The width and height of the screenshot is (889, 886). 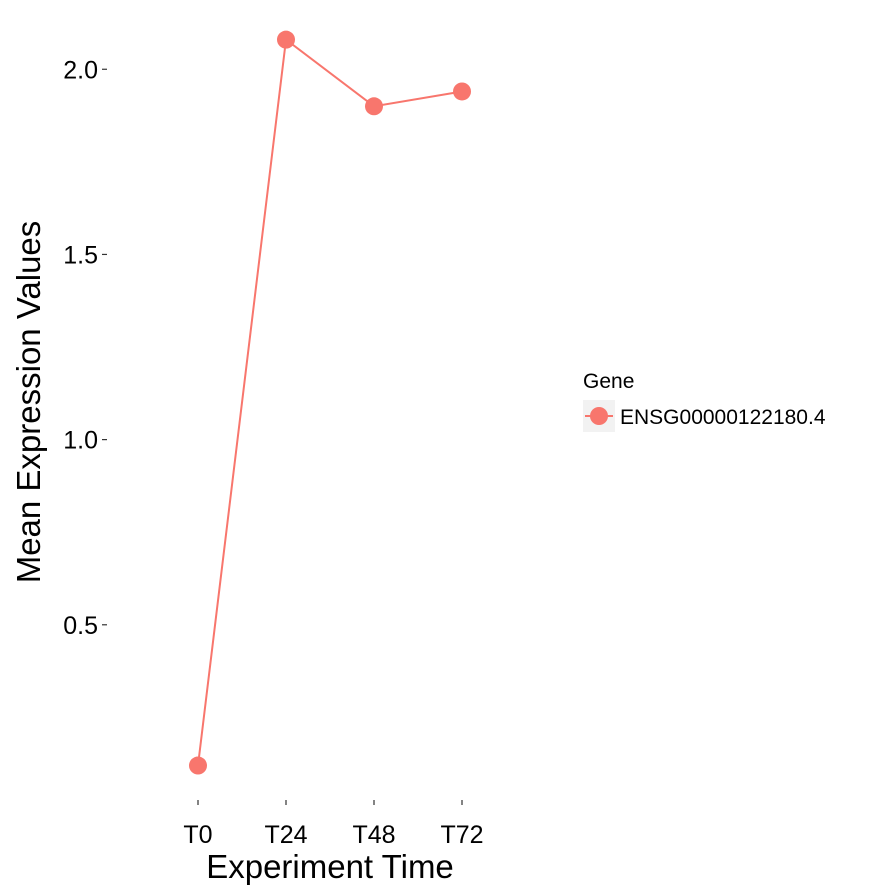 What do you see at coordinates (333, 824) in the screenshot?
I see `x-axis: T0 T24 T48 T72` at bounding box center [333, 824].